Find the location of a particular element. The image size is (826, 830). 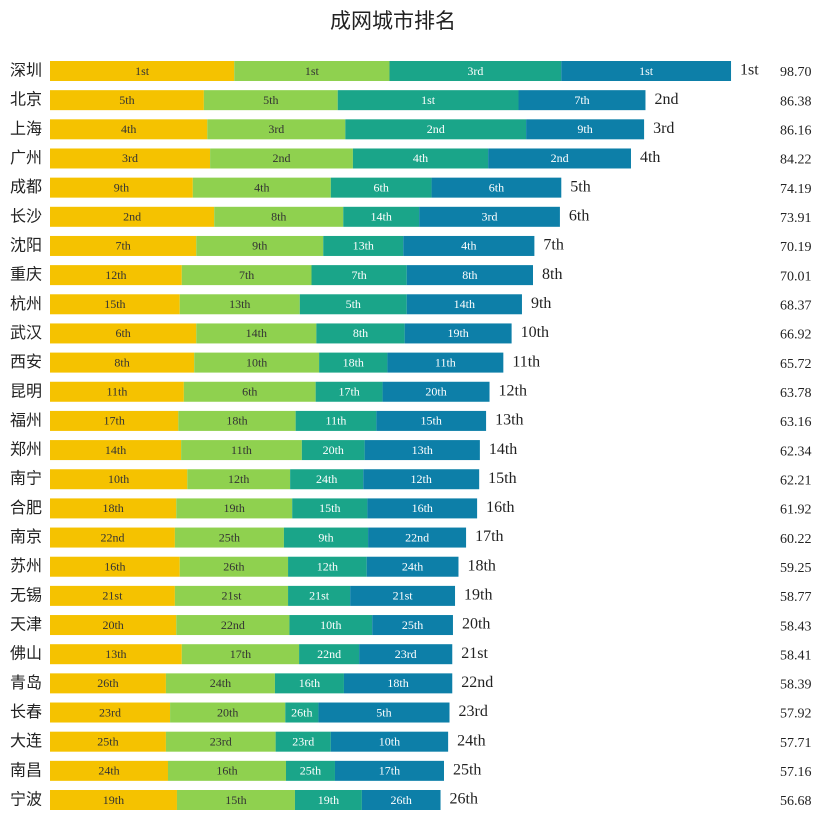

segment-label: 6th is located at coordinates (122, 333).